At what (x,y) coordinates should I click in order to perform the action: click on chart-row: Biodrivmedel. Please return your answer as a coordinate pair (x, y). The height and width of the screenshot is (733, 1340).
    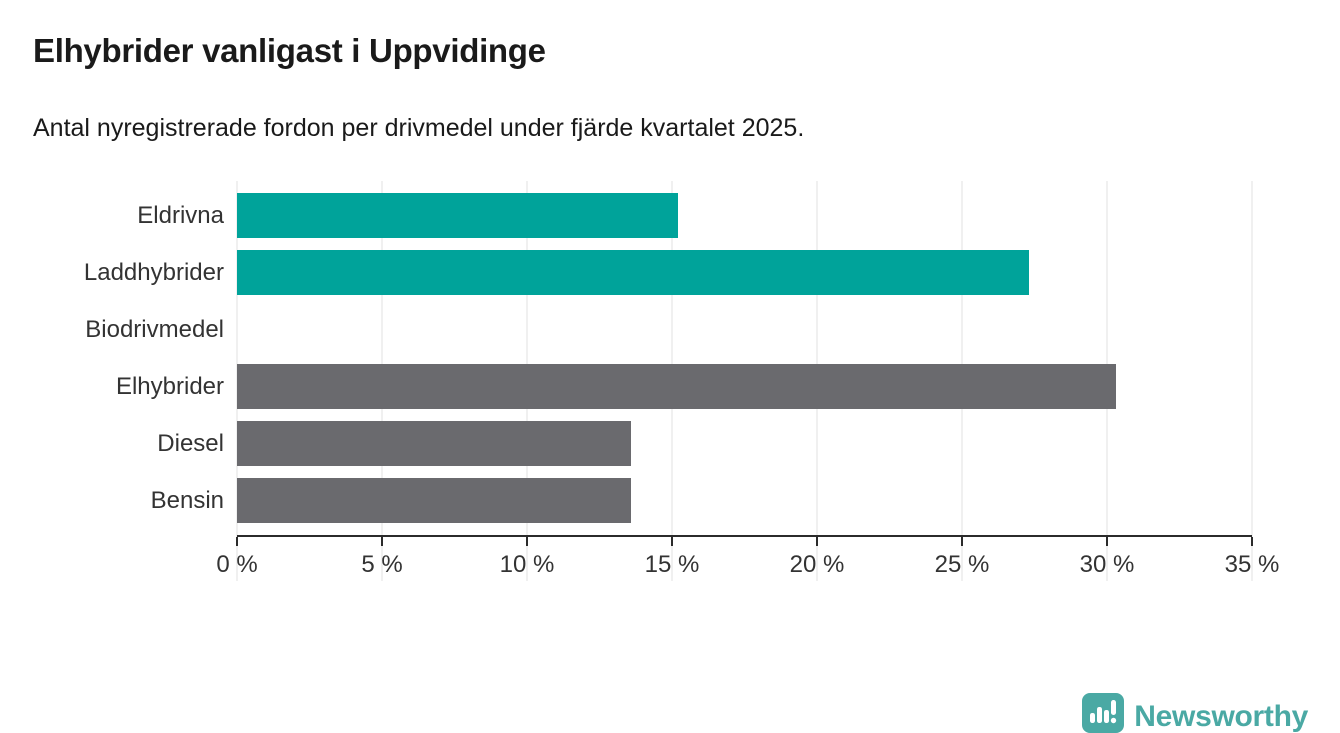
    Looking at the image, I should click on (642, 329).